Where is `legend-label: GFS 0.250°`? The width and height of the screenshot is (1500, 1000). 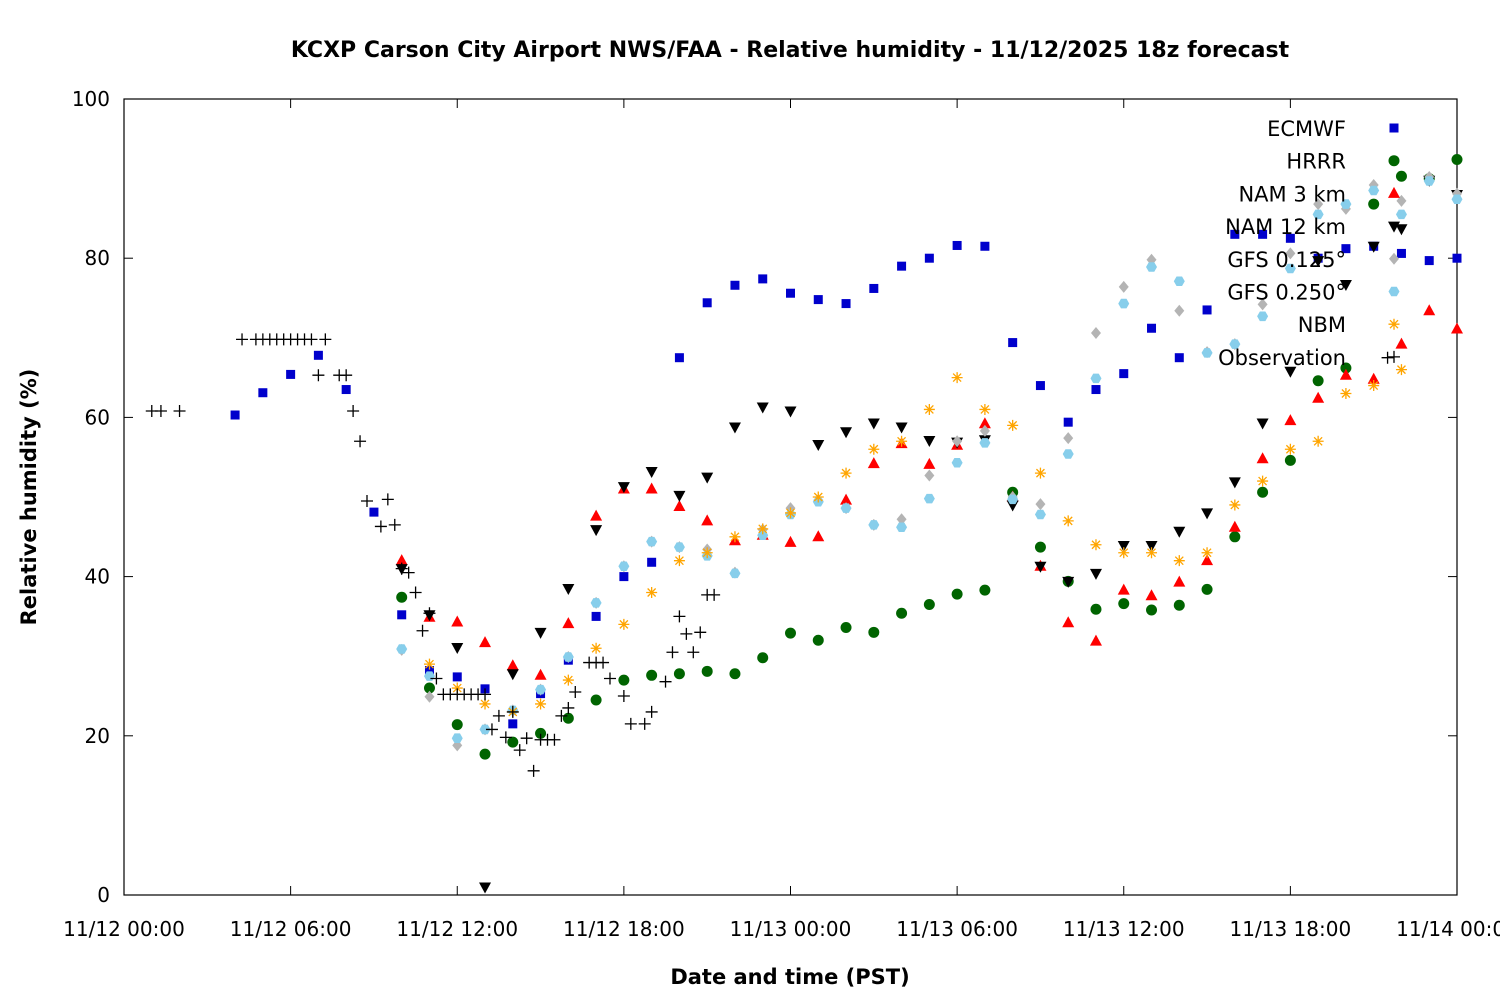
legend-label: GFS 0.250° is located at coordinates (1286, 293).